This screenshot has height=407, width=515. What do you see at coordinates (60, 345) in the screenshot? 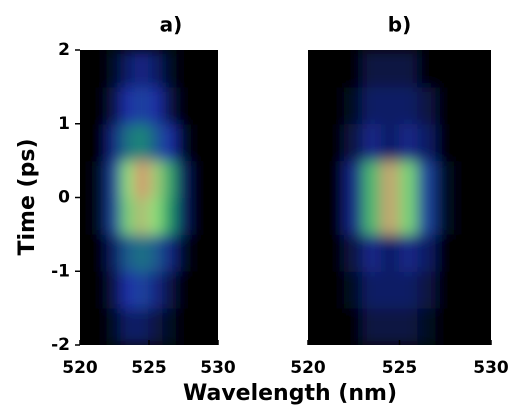
I see `y-tick-label: -2` at bounding box center [60, 345].